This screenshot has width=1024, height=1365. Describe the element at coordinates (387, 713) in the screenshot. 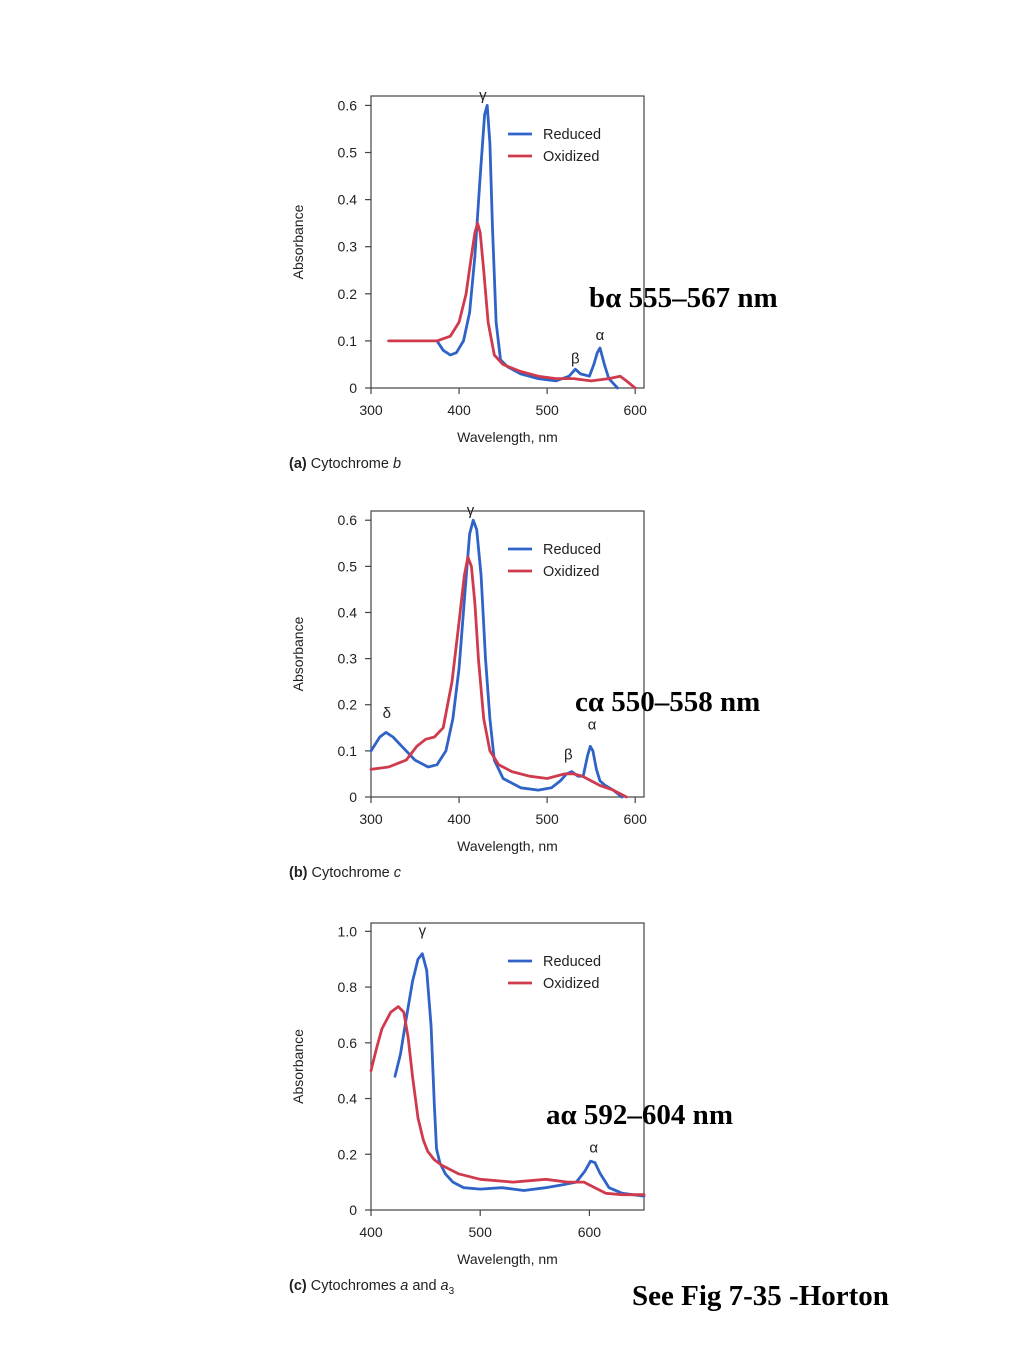

I see `peak-label: δ` at that location.